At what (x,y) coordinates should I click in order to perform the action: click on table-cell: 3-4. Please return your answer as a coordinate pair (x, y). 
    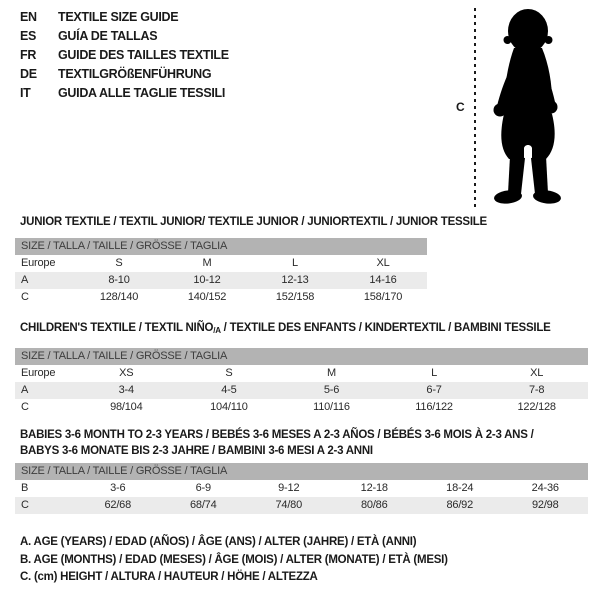
    Looking at the image, I should click on (126, 390).